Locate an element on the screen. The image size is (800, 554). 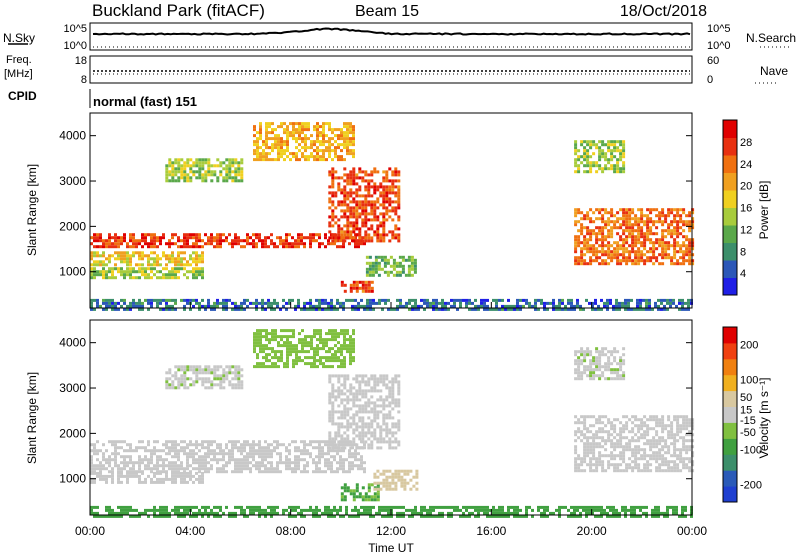
date-label: 18/Oct/2018 is located at coordinates (663, 11).